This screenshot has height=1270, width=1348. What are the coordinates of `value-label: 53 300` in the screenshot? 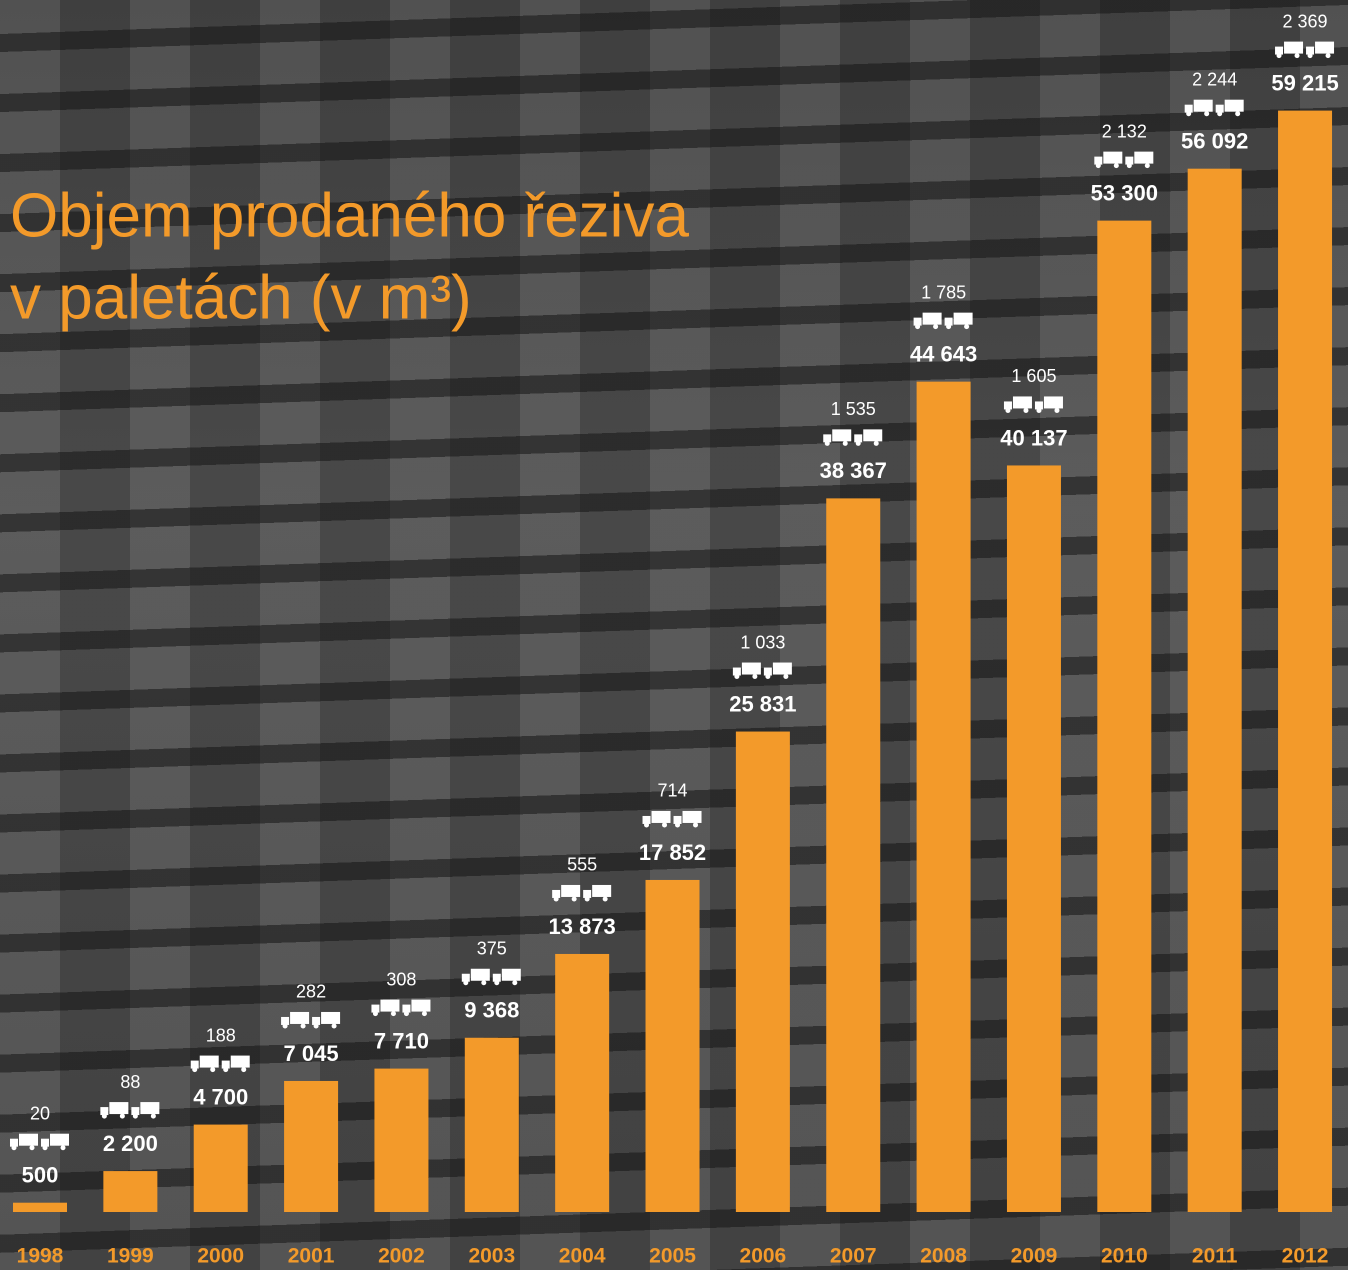 It's located at (1124, 192).